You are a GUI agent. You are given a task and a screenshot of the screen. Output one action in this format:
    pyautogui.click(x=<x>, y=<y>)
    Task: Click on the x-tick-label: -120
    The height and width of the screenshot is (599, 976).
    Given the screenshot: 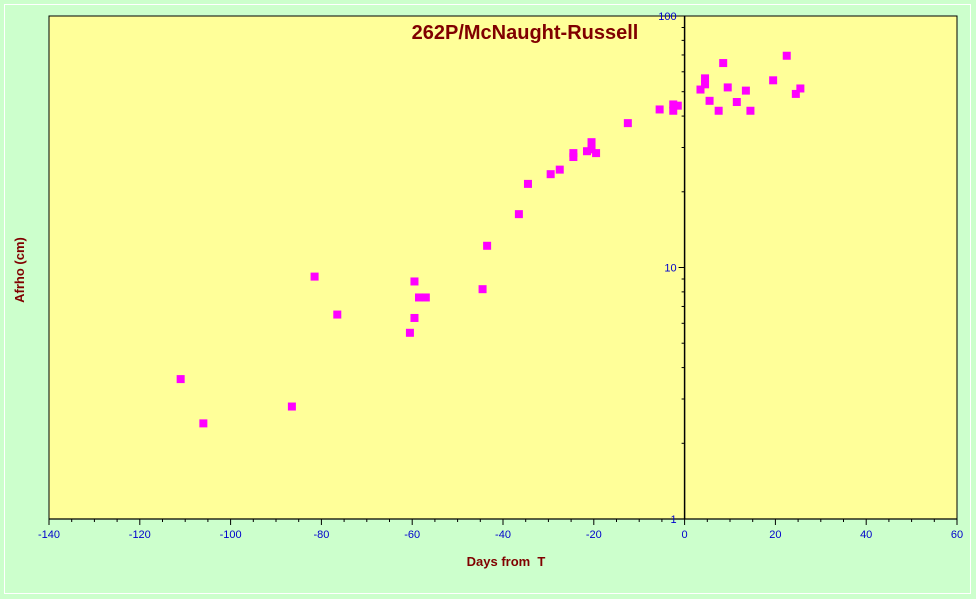 What is the action you would take?
    pyautogui.click(x=140, y=535)
    